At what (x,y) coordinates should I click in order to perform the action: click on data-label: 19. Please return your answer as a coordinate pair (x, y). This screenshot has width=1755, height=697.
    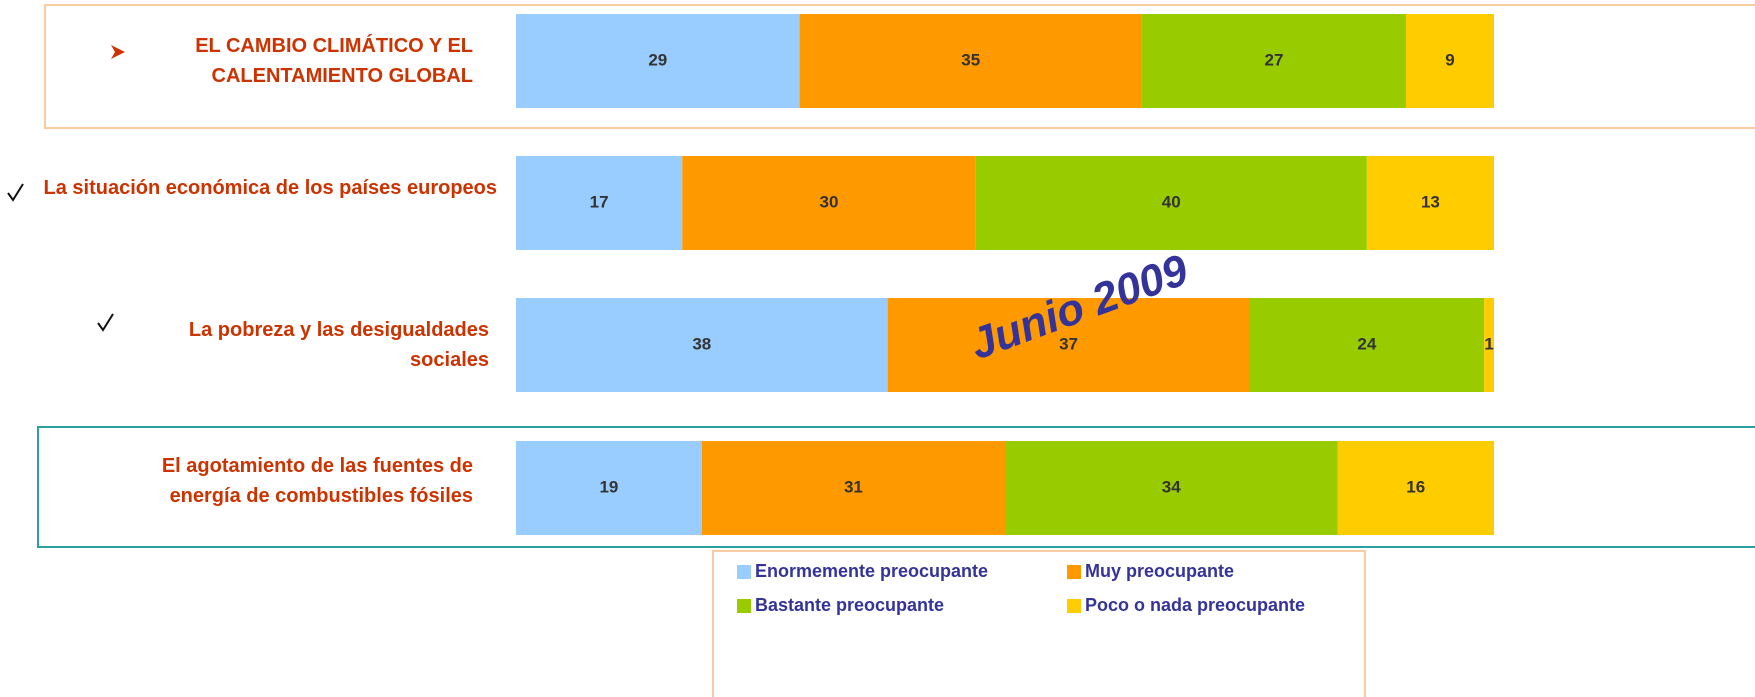
    Looking at the image, I should click on (608, 486).